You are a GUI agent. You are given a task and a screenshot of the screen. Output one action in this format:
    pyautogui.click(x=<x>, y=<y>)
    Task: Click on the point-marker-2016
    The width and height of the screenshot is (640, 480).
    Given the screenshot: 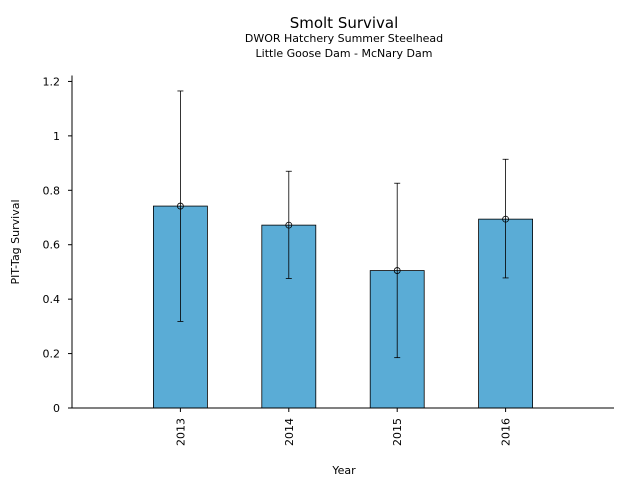 What is the action you would take?
    pyautogui.click(x=506, y=219)
    